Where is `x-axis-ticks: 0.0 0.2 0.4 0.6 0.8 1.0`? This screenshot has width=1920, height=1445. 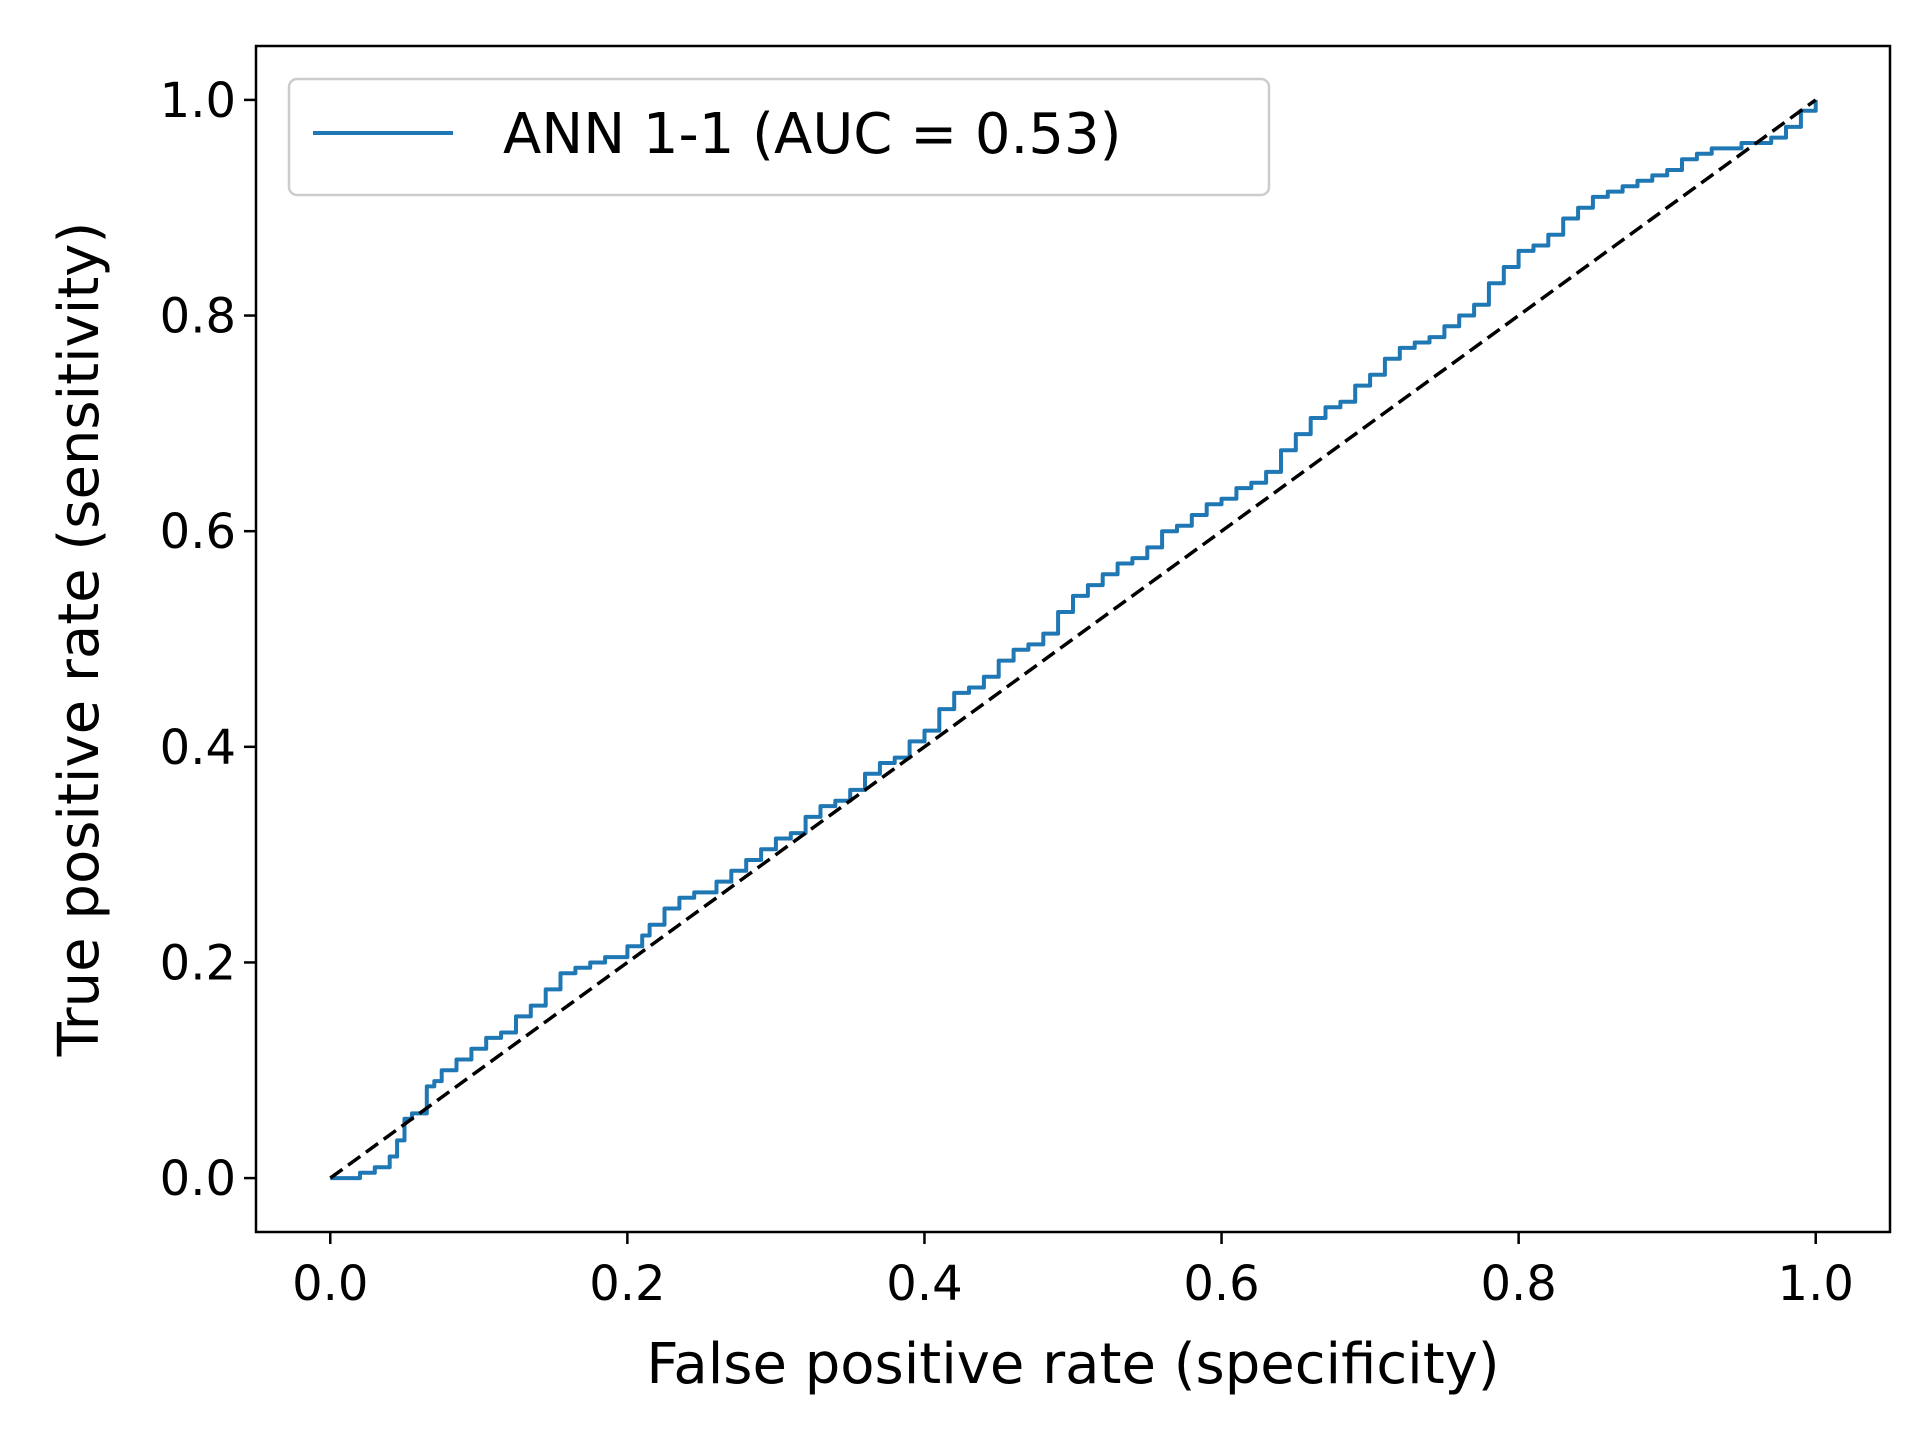 x-axis-ticks: 0.0 0.2 0.4 0.6 0.8 1.0 is located at coordinates (1073, 1272).